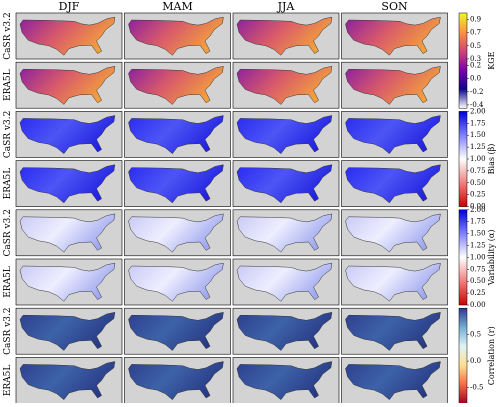 The height and width of the screenshot is (407, 500). What do you see at coordinates (286, 6) in the screenshot?
I see `column-title: JJA` at bounding box center [286, 6].